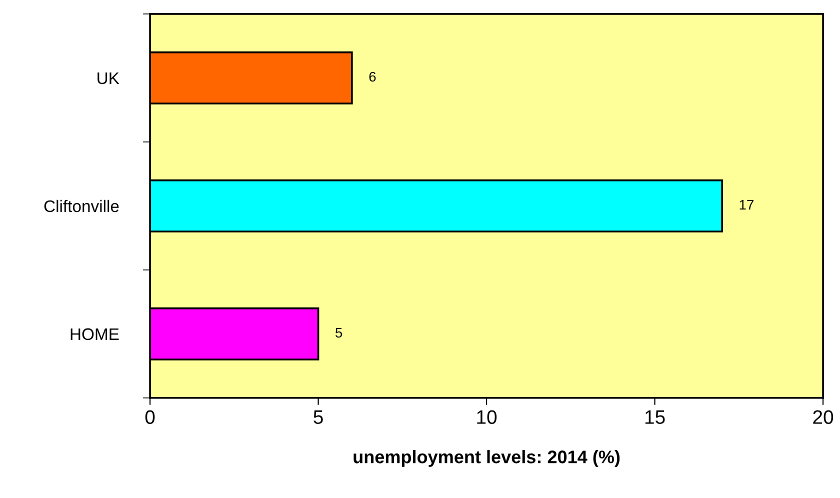 This screenshot has height=498, width=840. I want to click on x-axis-title: unemployment levels: 2014 (%), so click(487, 458).